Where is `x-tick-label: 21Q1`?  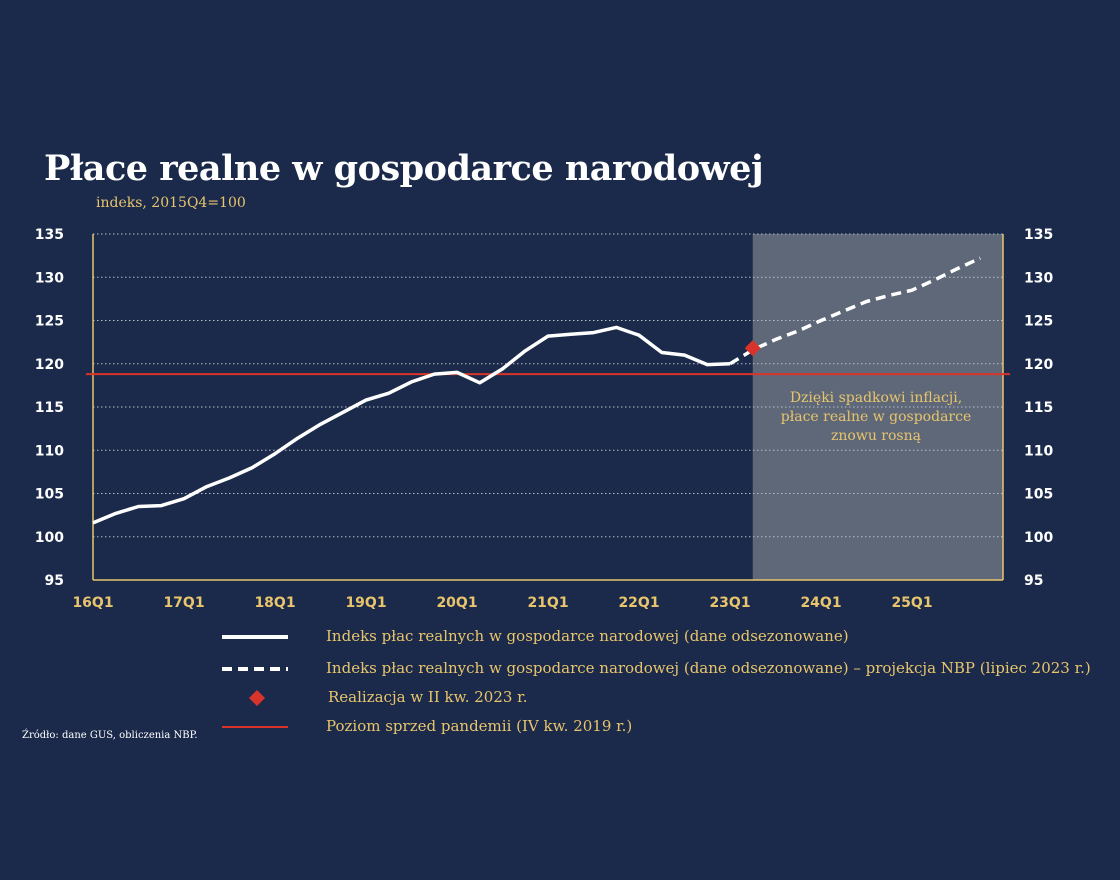 x-tick-label: 21Q1 is located at coordinates (547, 603).